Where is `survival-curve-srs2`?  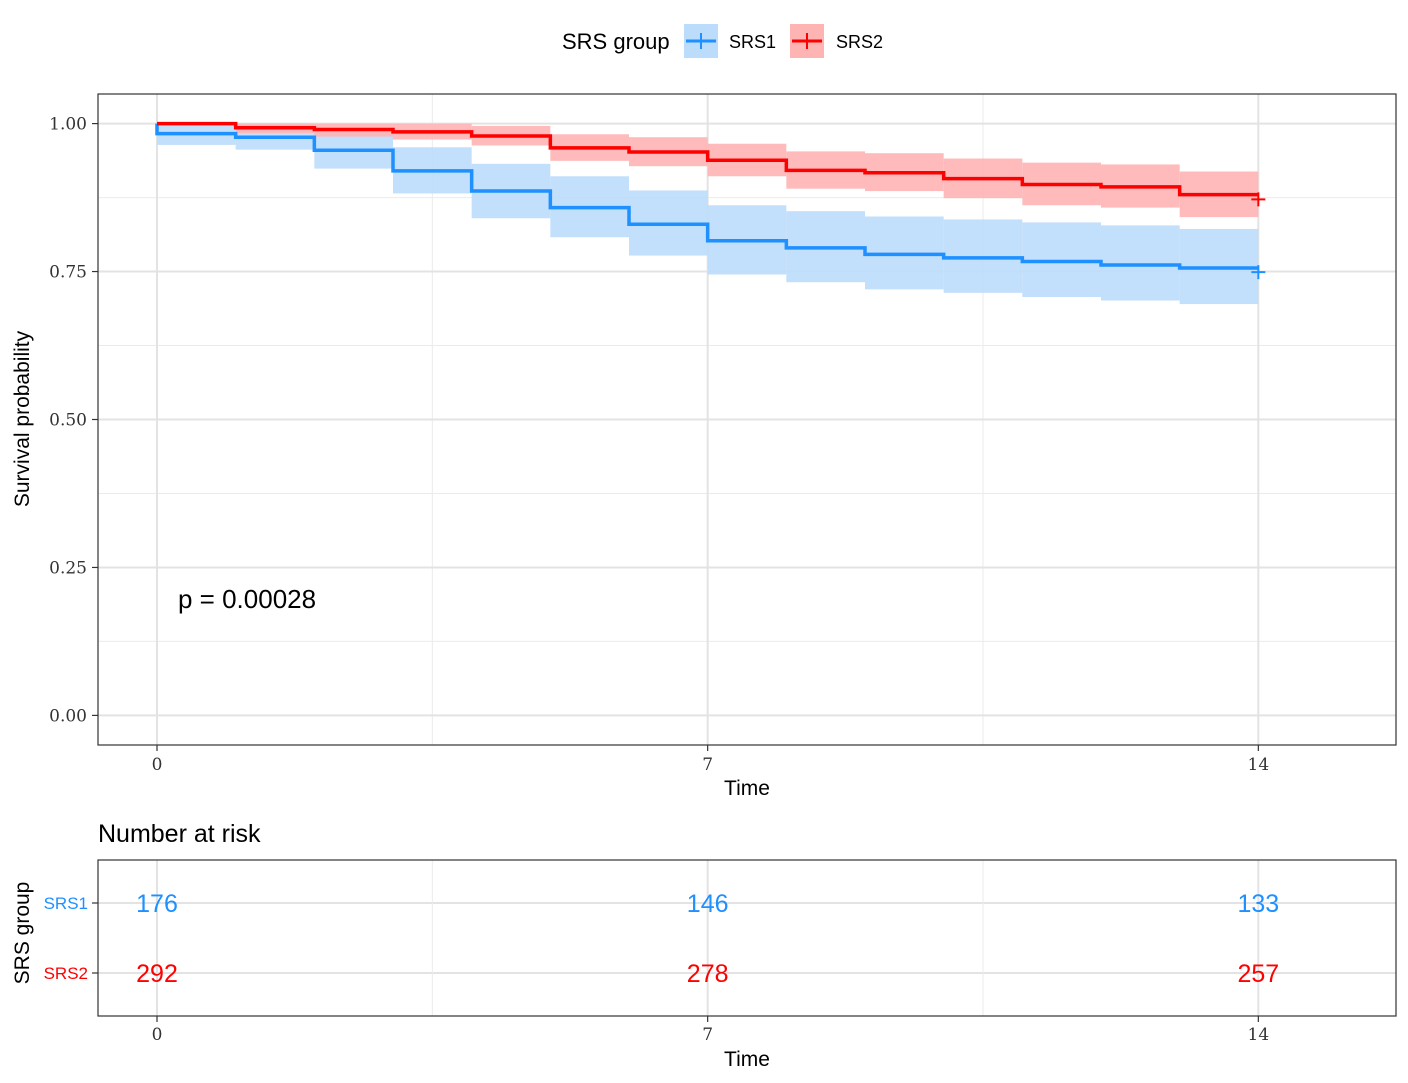
survival-curve-srs2 is located at coordinates (708, 159).